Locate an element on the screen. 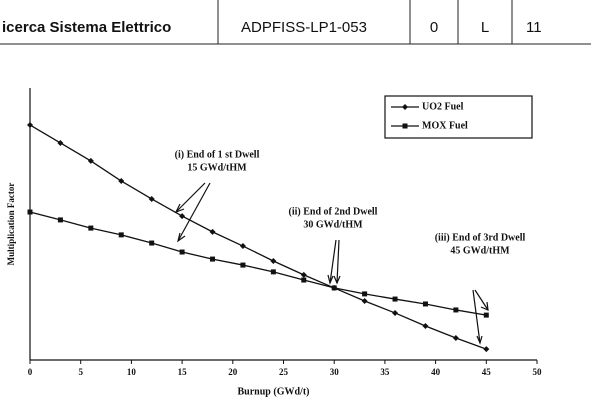 This screenshot has width=591, height=401. revision: 0 is located at coordinates (434, 27).